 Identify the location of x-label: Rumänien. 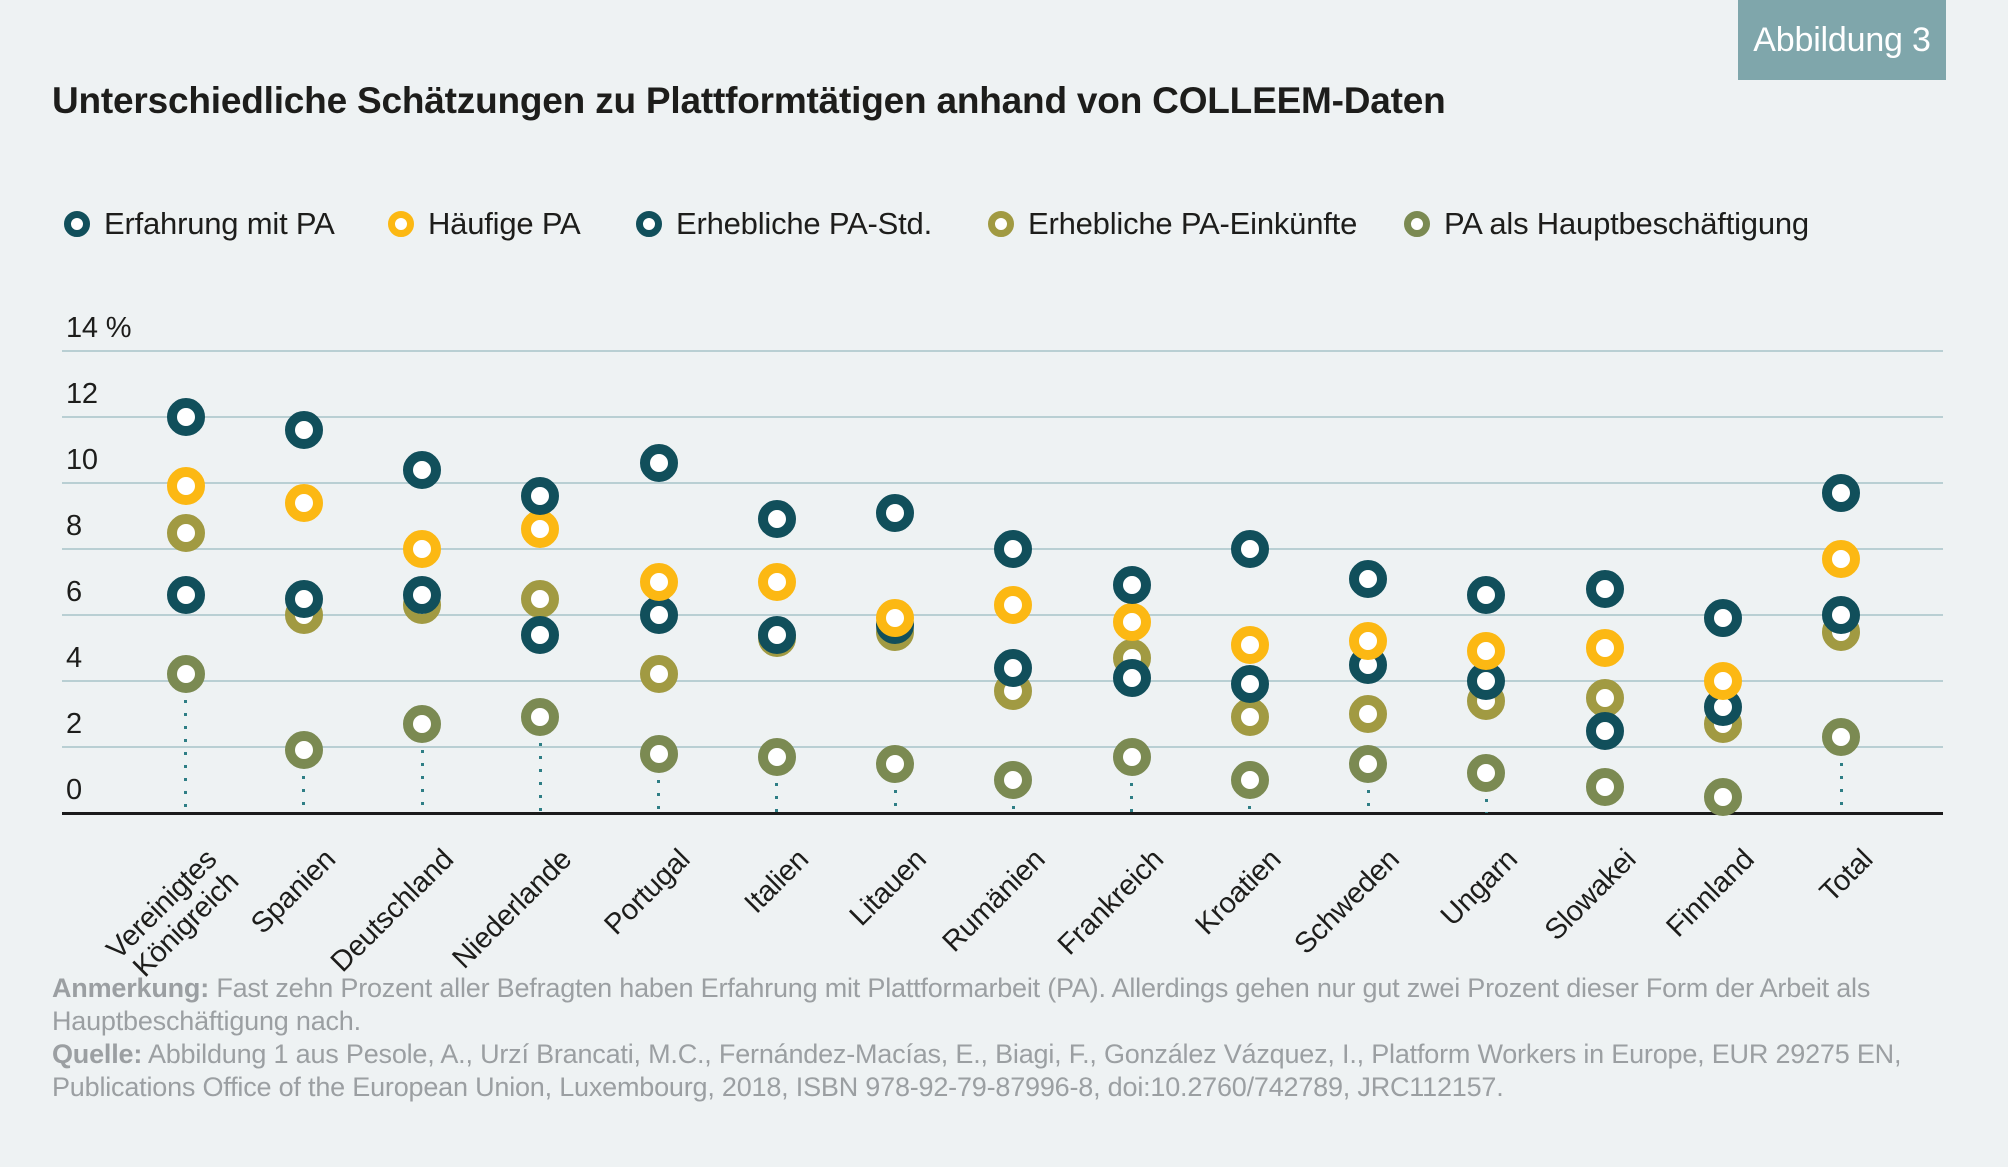
(994, 901).